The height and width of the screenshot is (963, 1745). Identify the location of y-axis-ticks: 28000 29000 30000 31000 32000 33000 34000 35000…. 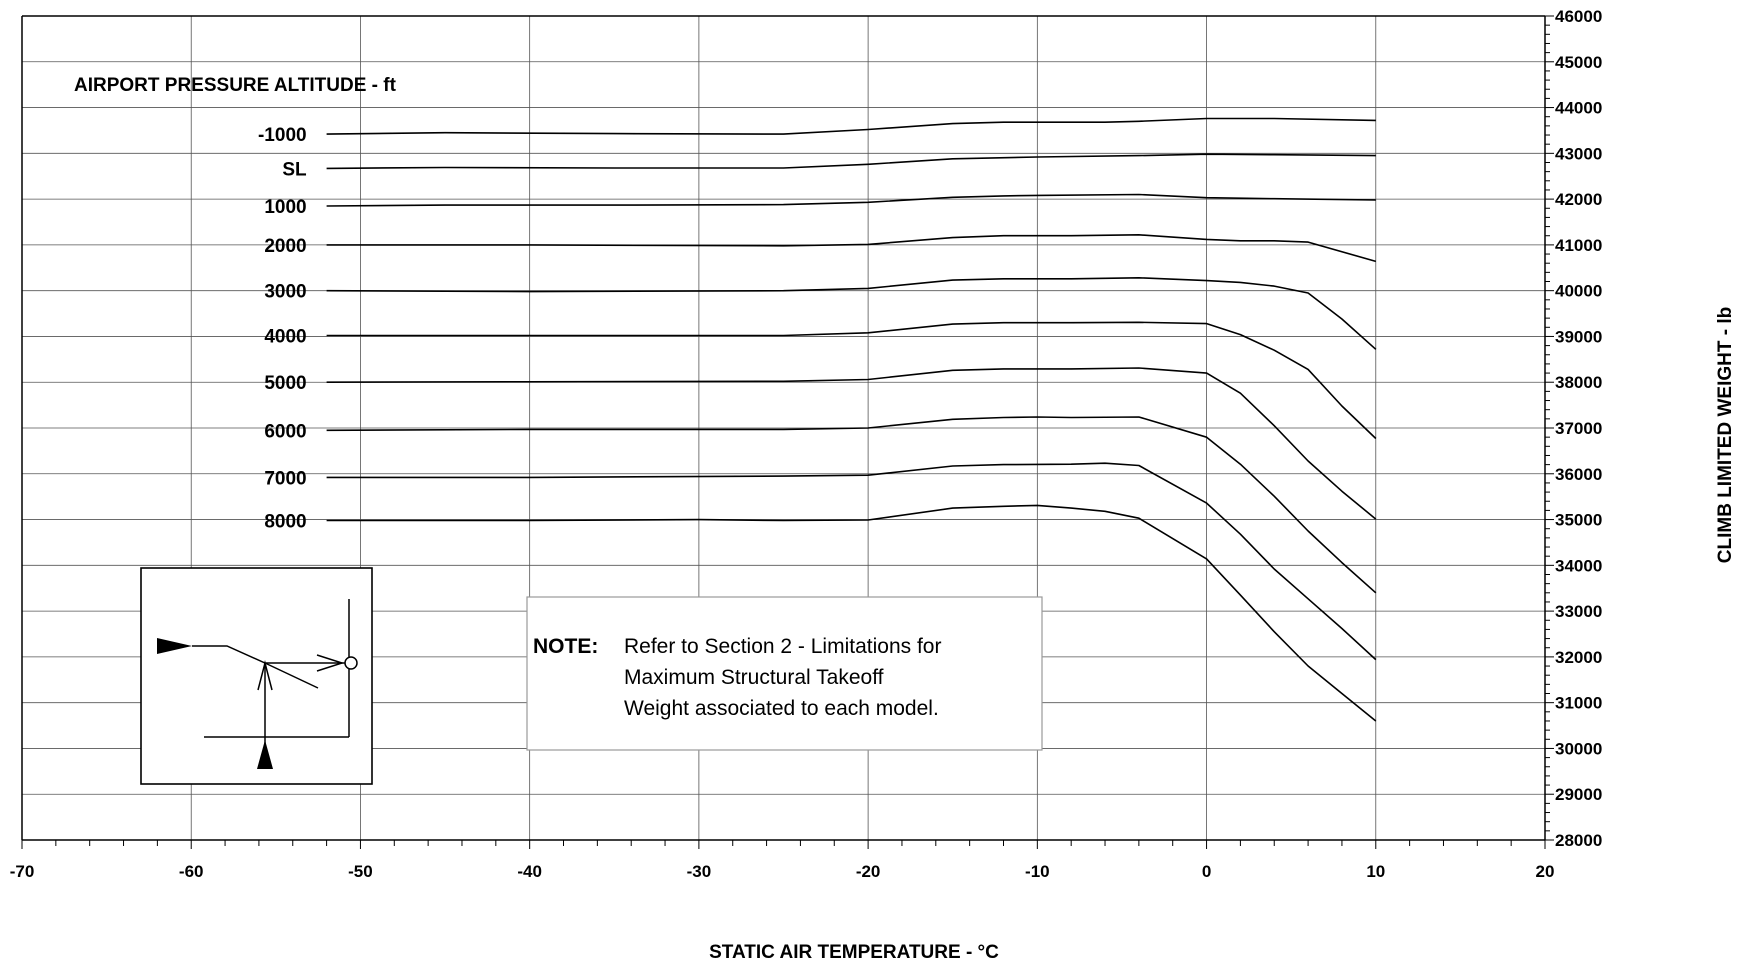
(1578, 428).